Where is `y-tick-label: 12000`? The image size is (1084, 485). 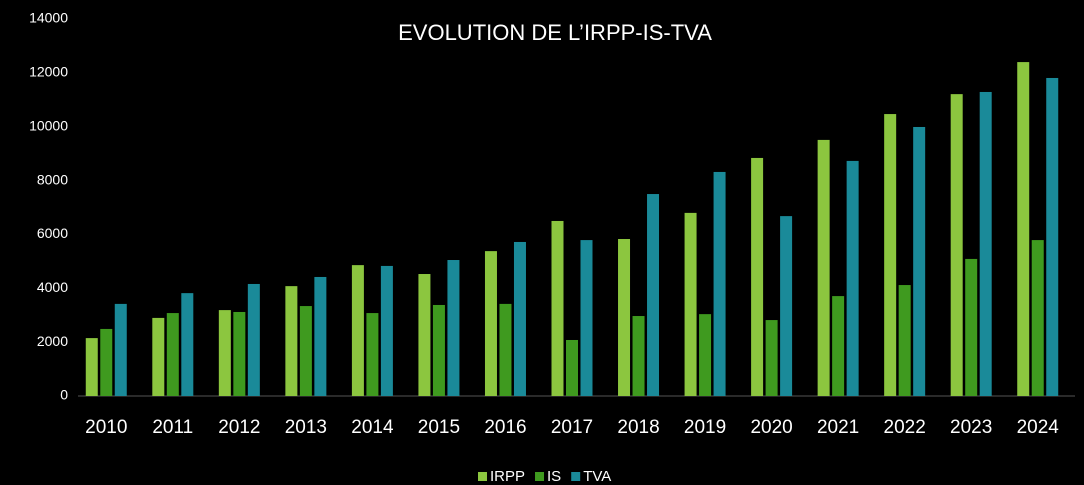 y-tick-label: 12000 is located at coordinates (48, 72).